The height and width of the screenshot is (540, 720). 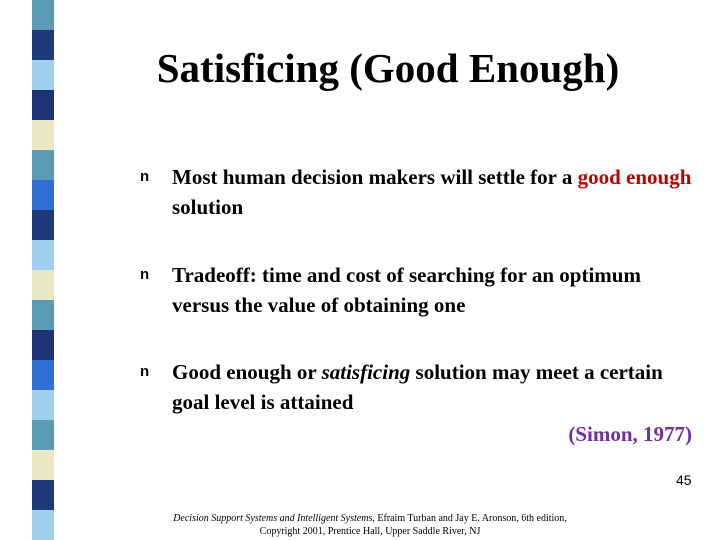 What do you see at coordinates (684, 480) in the screenshot?
I see `page-number: 45` at bounding box center [684, 480].